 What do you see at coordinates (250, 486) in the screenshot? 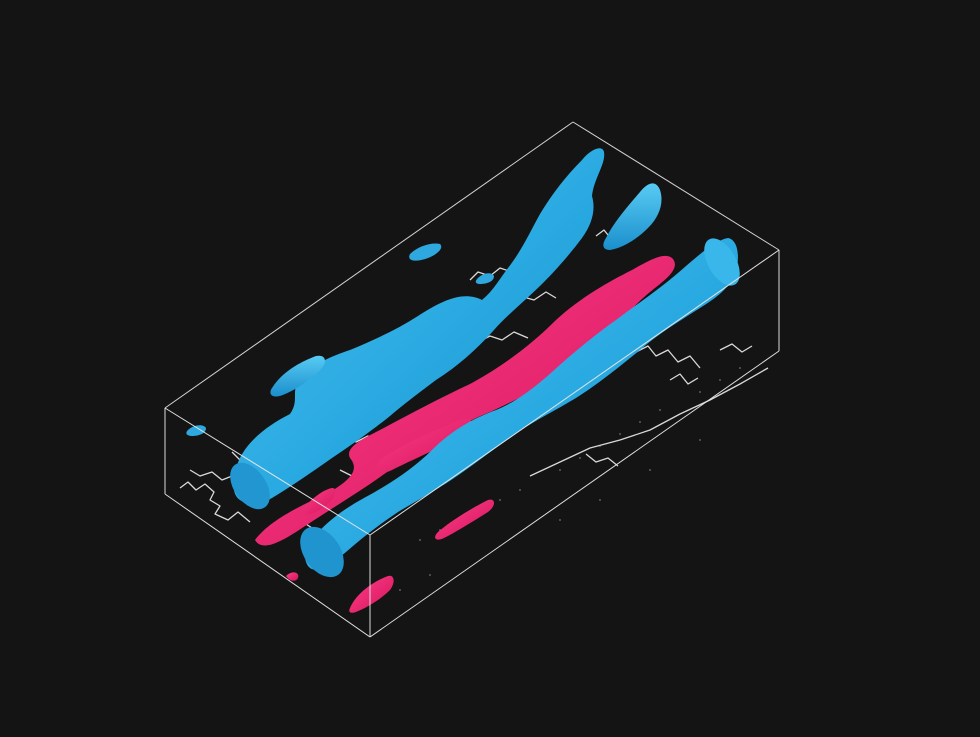
I see `blue-tube-left-endcap` at bounding box center [250, 486].